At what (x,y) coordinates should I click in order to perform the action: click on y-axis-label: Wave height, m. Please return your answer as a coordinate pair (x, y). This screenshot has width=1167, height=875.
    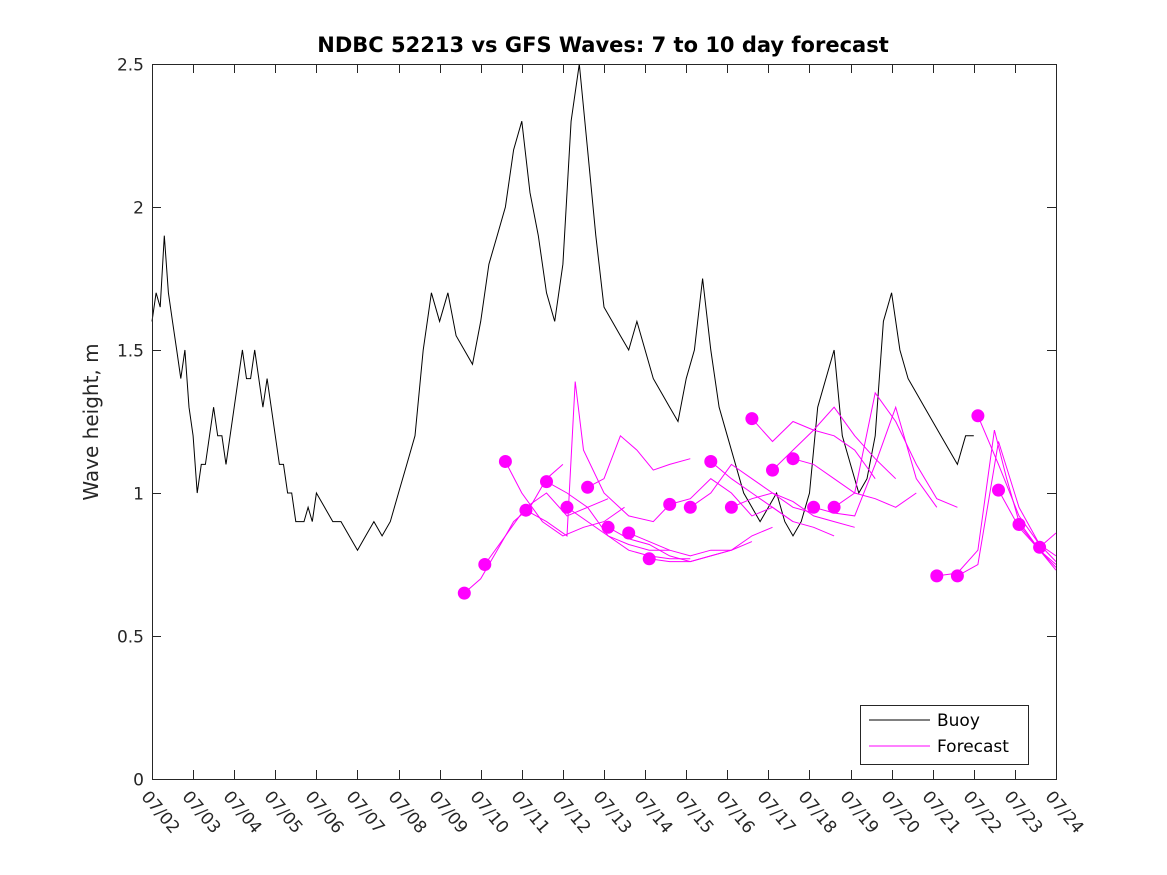
    Looking at the image, I should click on (91, 421).